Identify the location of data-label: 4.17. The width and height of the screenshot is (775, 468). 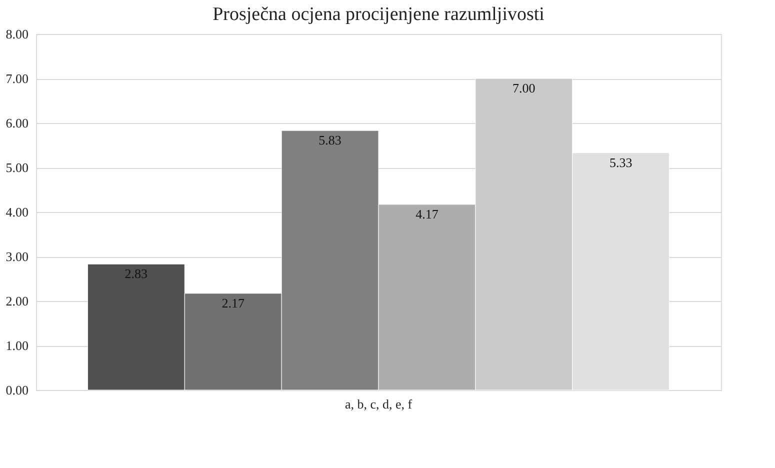
(427, 214).